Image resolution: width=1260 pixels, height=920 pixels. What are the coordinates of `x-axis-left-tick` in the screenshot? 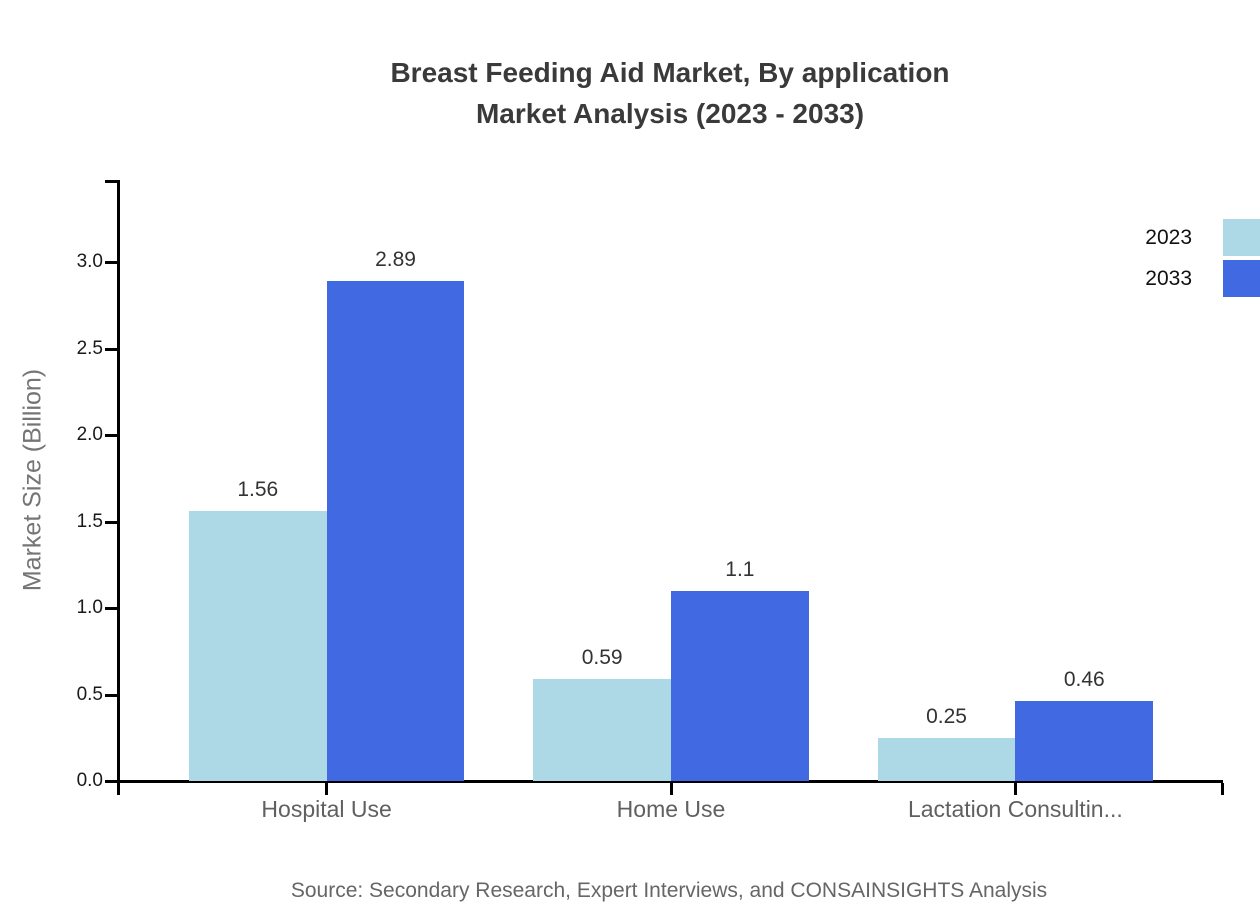 It's located at (118, 789).